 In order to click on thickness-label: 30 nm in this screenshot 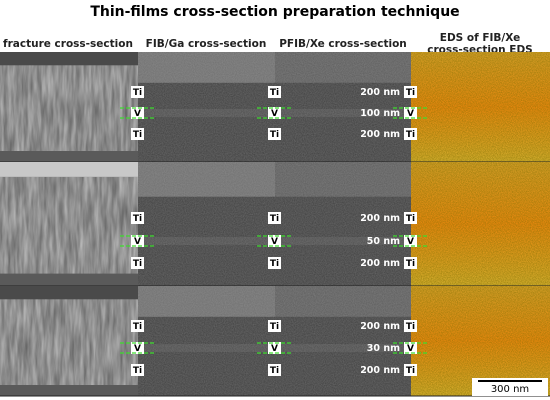, I will do `click(383, 348)`.